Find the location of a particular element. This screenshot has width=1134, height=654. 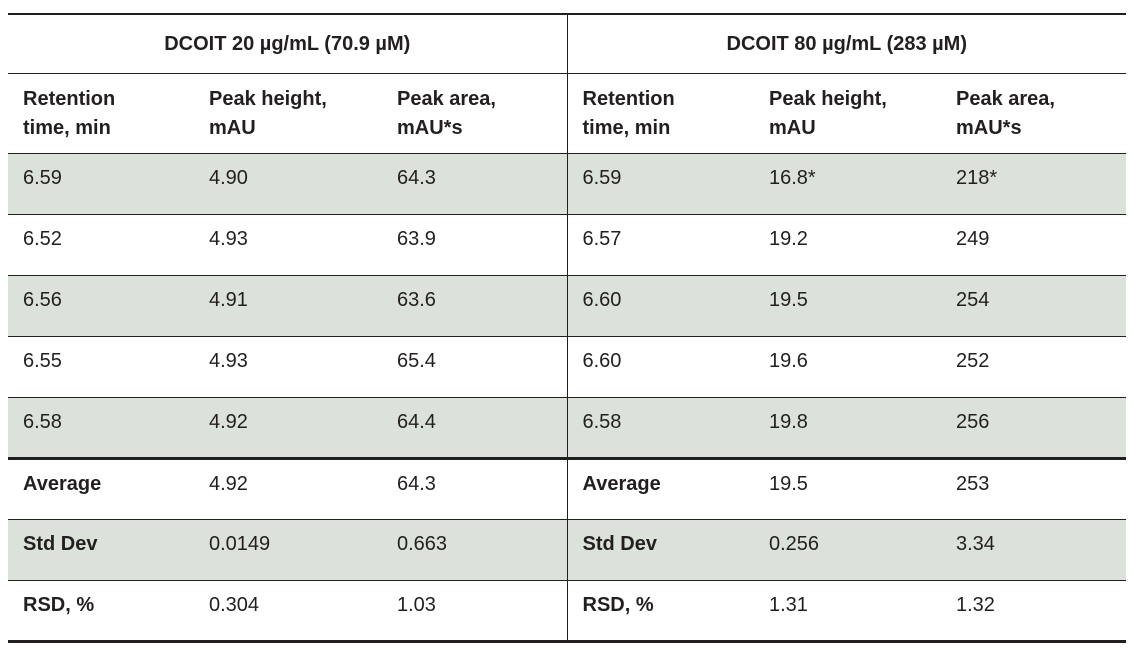

table-row: 6.55 4.93 65.4 6.60 19.6 252 is located at coordinates (567, 367).